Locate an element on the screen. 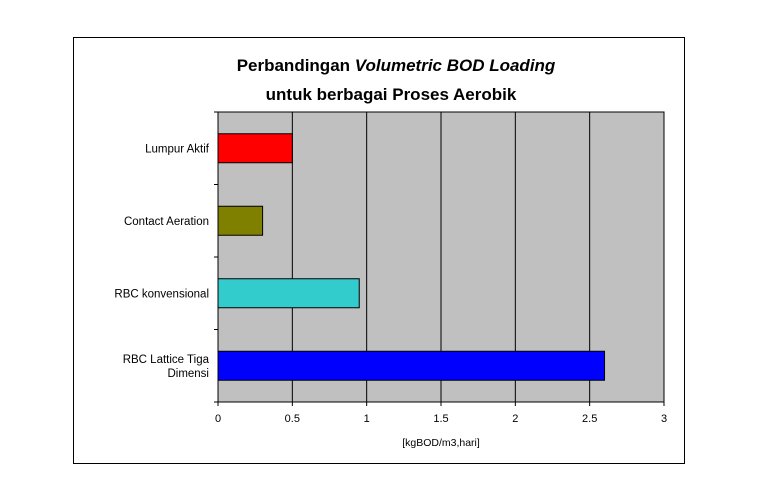  chart-title: Perbandingan Volumetric BOD Loading is located at coordinates (396, 65).